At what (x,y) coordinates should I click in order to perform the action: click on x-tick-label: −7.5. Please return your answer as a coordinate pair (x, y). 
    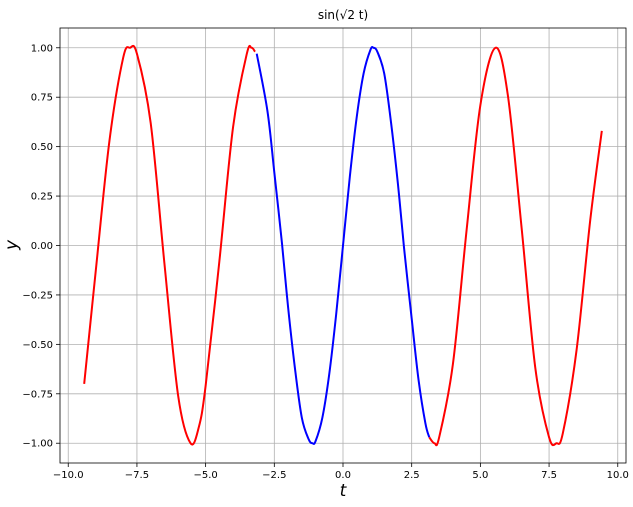
    Looking at the image, I should click on (137, 475).